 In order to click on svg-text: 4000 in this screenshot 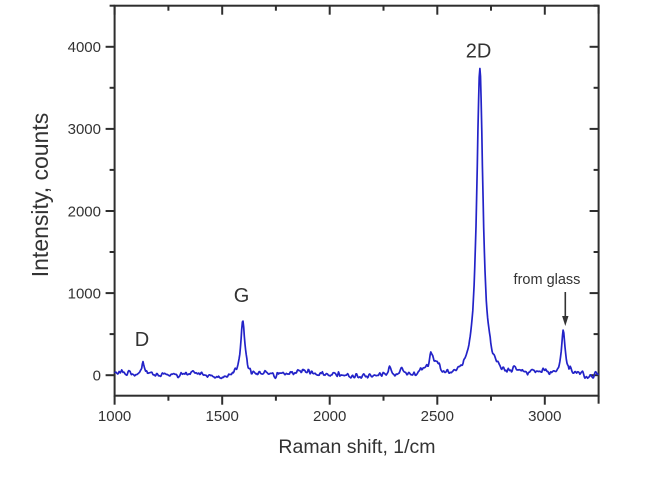, I will do `click(84, 47)`.